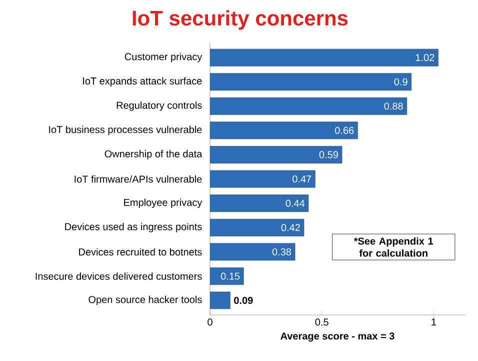  I want to click on data-label: 0.66, so click(344, 130).